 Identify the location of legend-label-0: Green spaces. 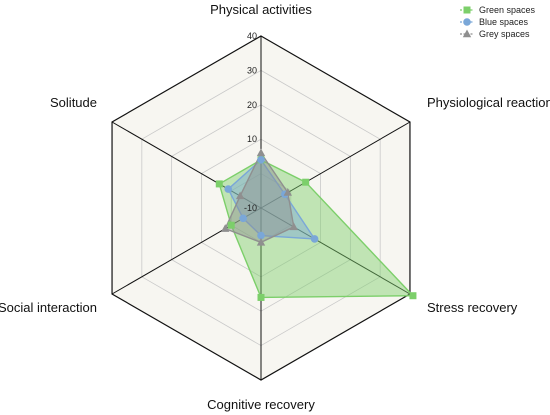
(507, 10).